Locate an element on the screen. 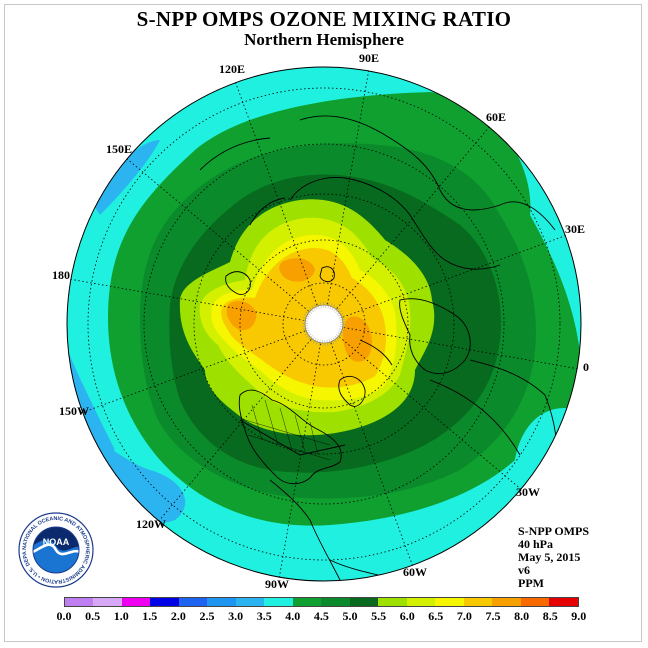 The height and width of the screenshot is (648, 648). colorbar-tick-label: 1.0 is located at coordinates (121, 616).